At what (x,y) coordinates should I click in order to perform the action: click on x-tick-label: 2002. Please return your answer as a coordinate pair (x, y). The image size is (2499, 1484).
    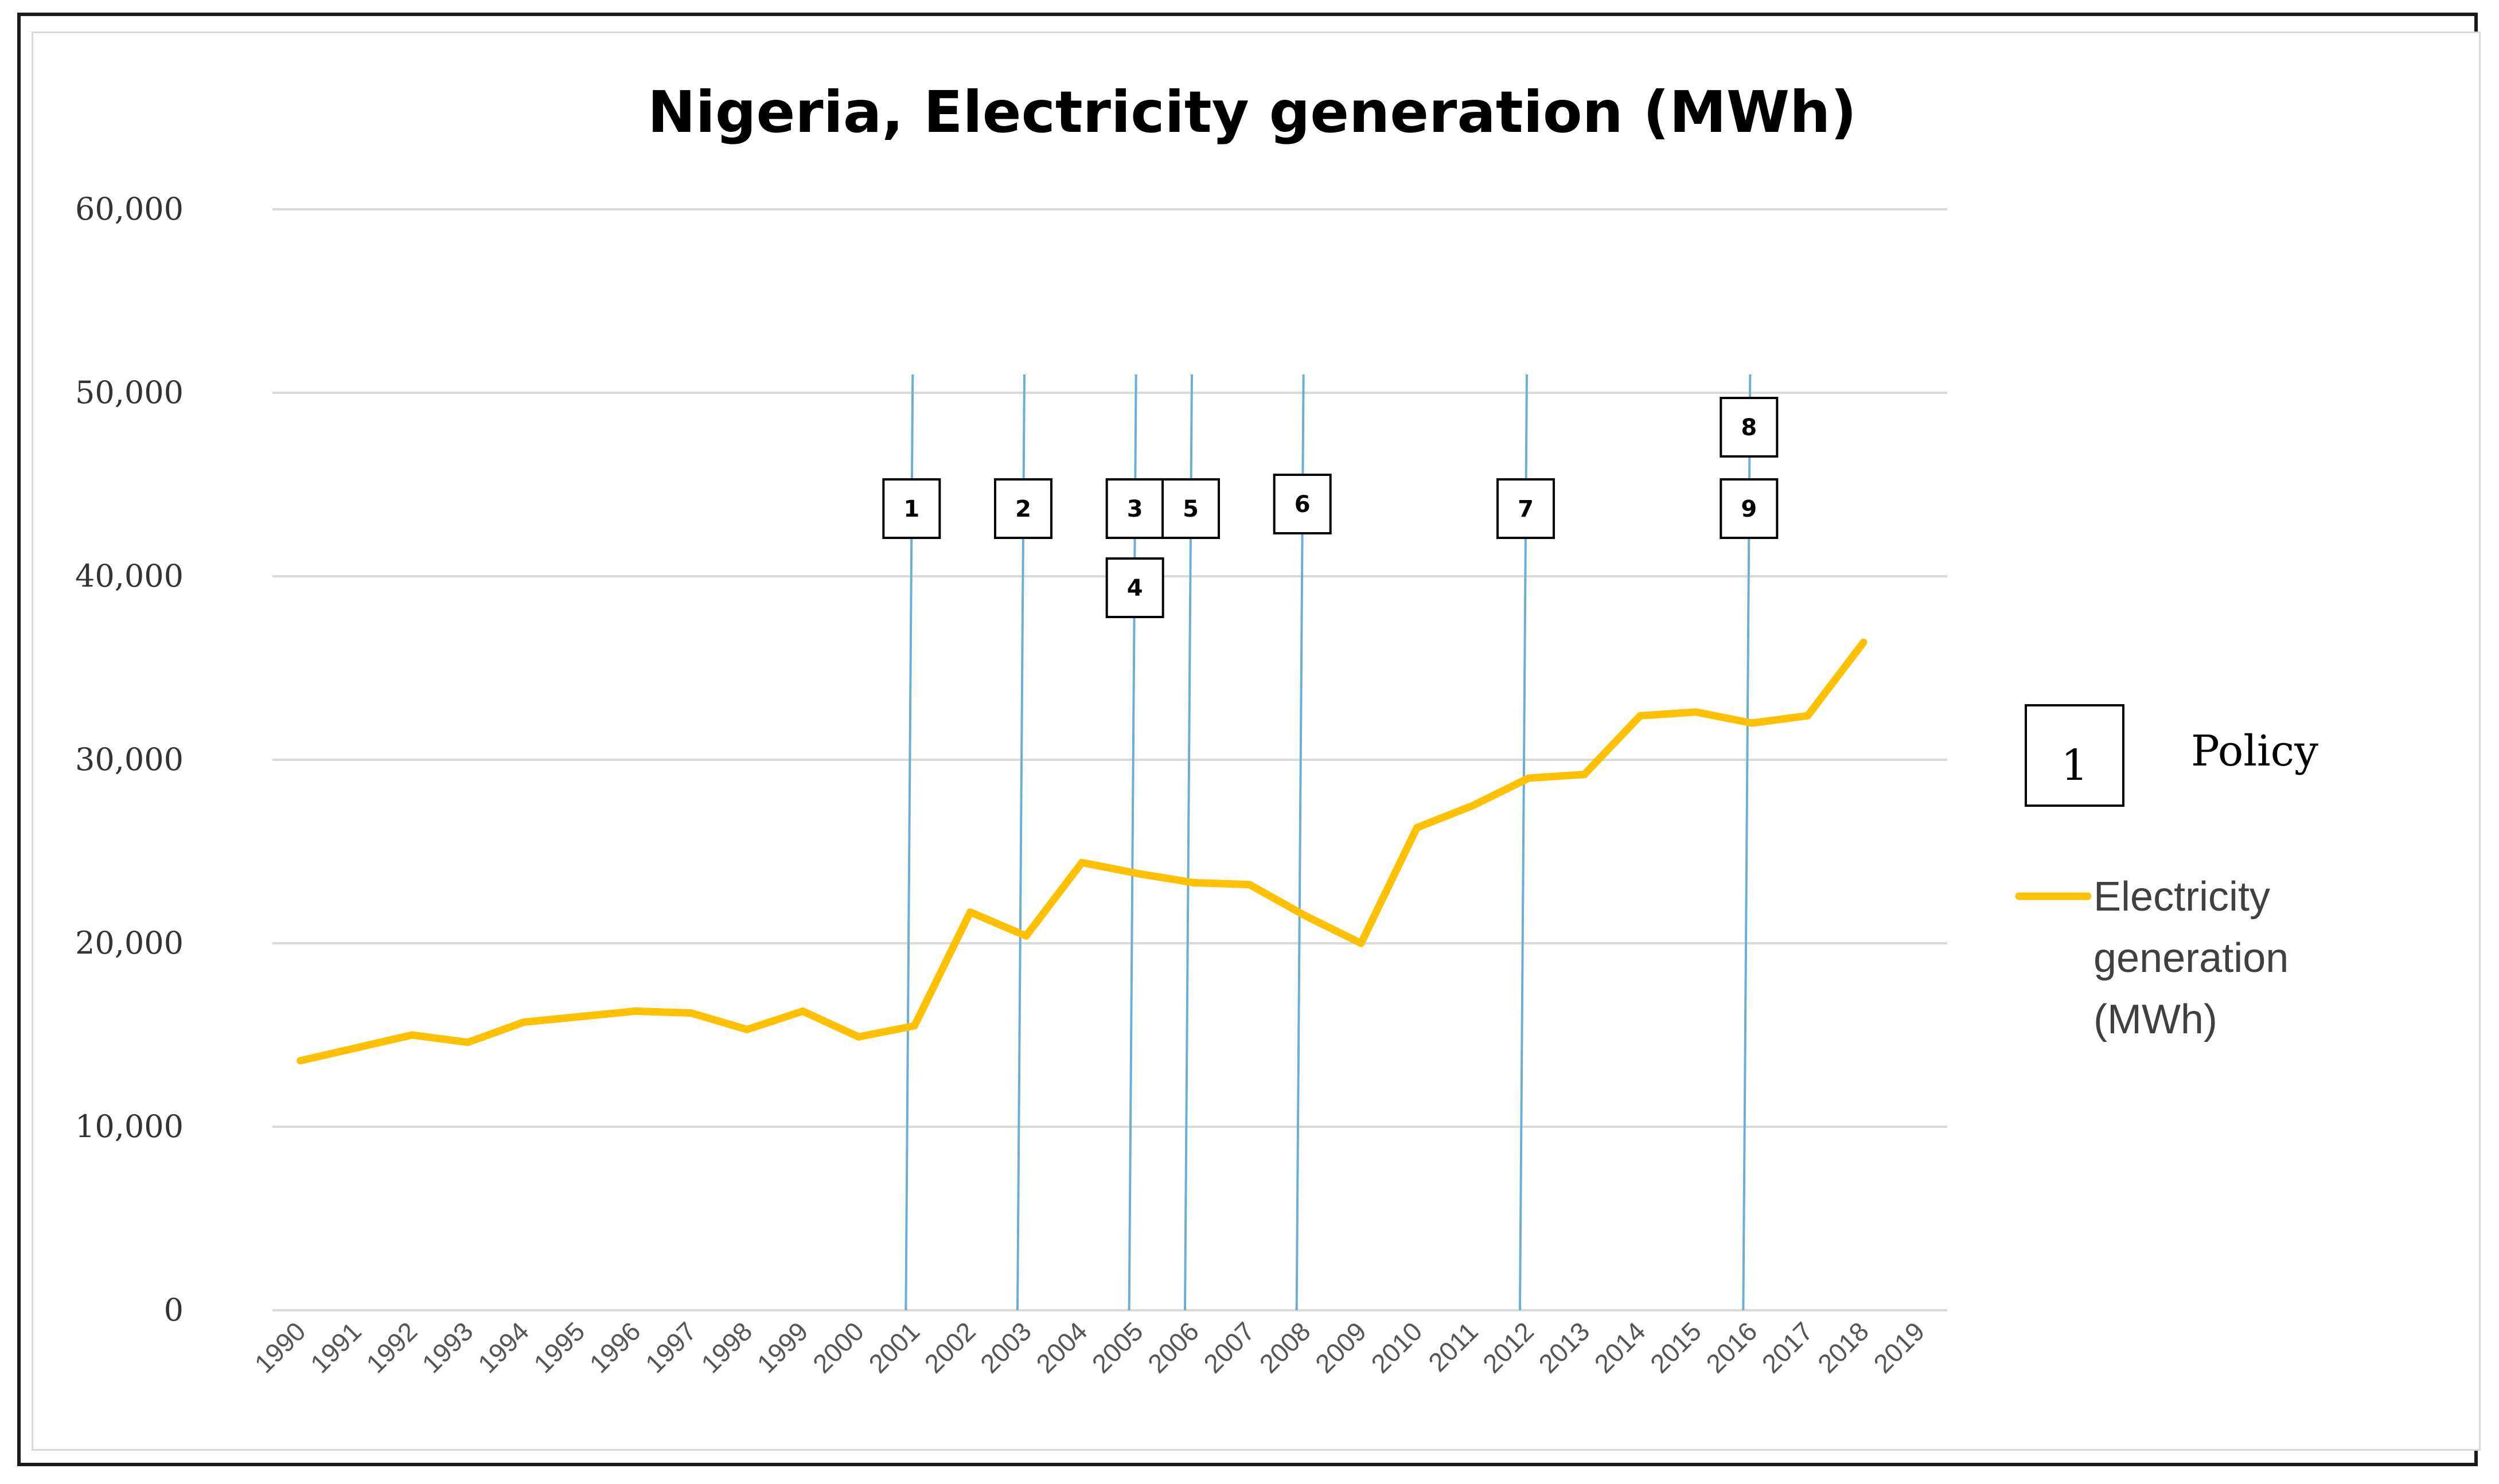
    Looking at the image, I should click on (950, 1347).